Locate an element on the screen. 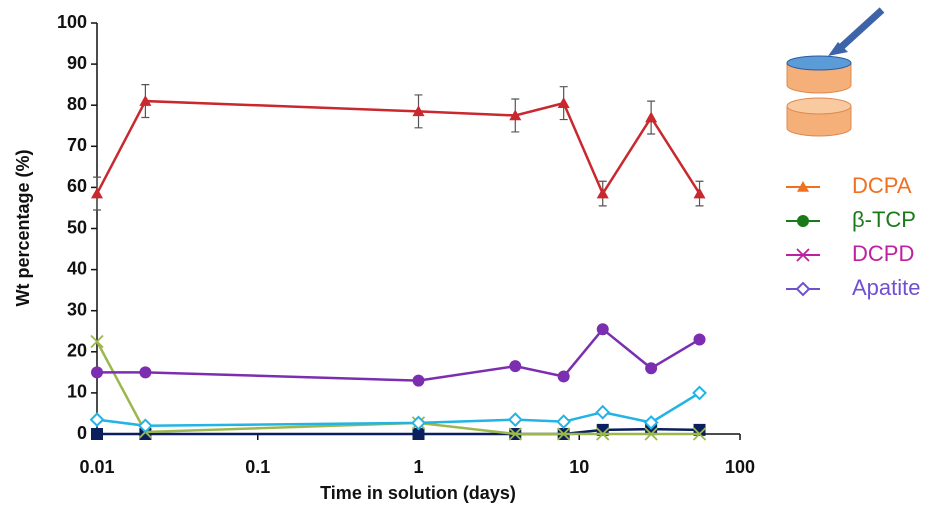  y-tick-label: 50 is located at coordinates (77, 227).